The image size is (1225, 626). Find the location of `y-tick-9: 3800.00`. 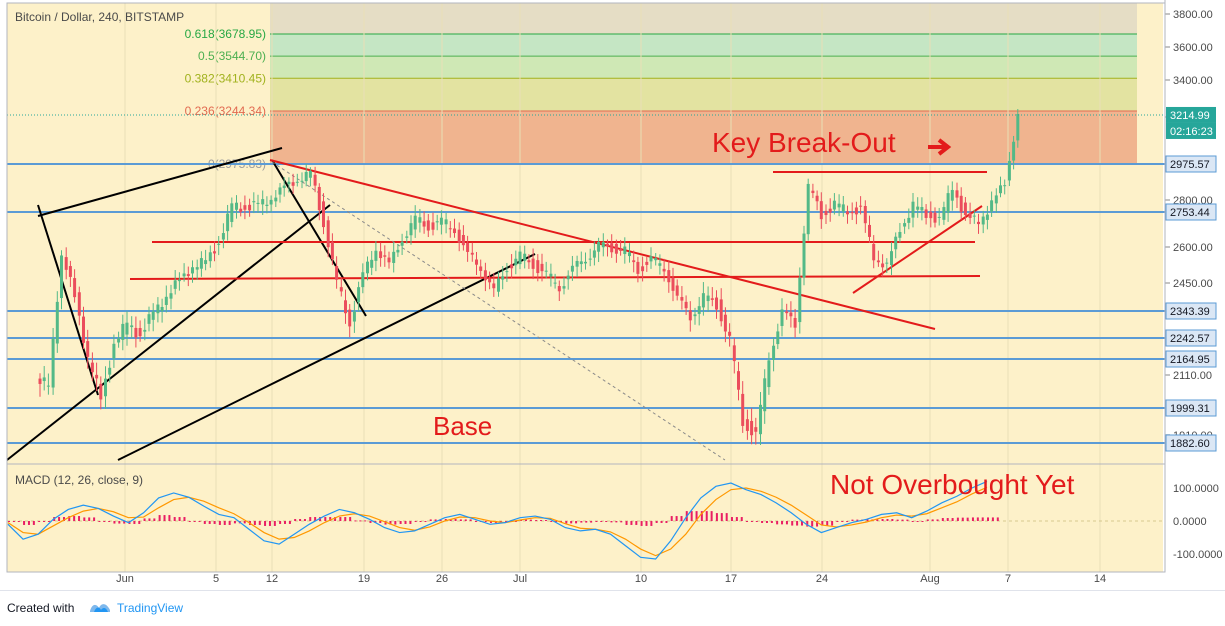

y-tick-9: 3800.00 is located at coordinates (1193, 15).